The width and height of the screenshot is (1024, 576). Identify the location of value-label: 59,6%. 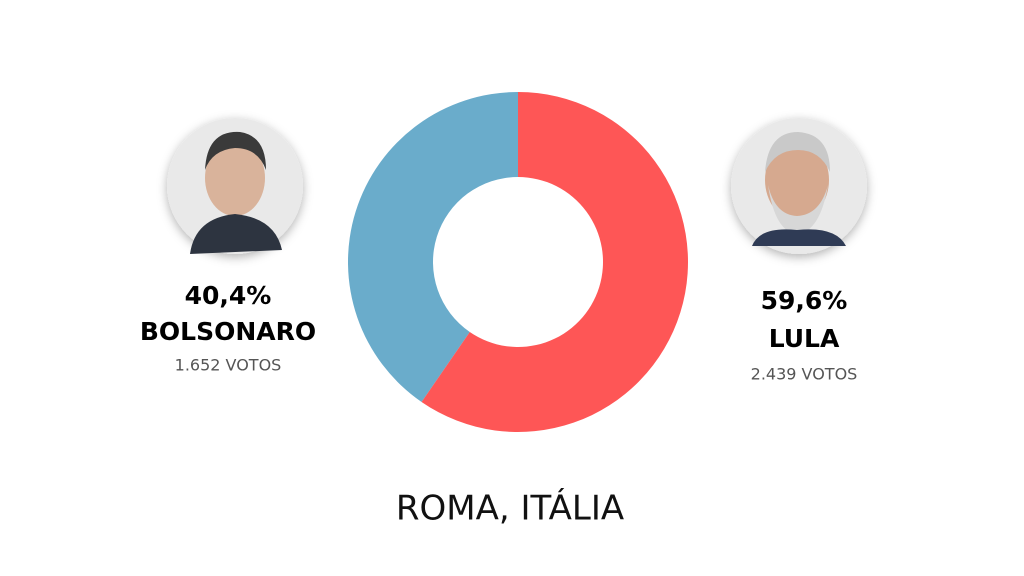
(804, 300).